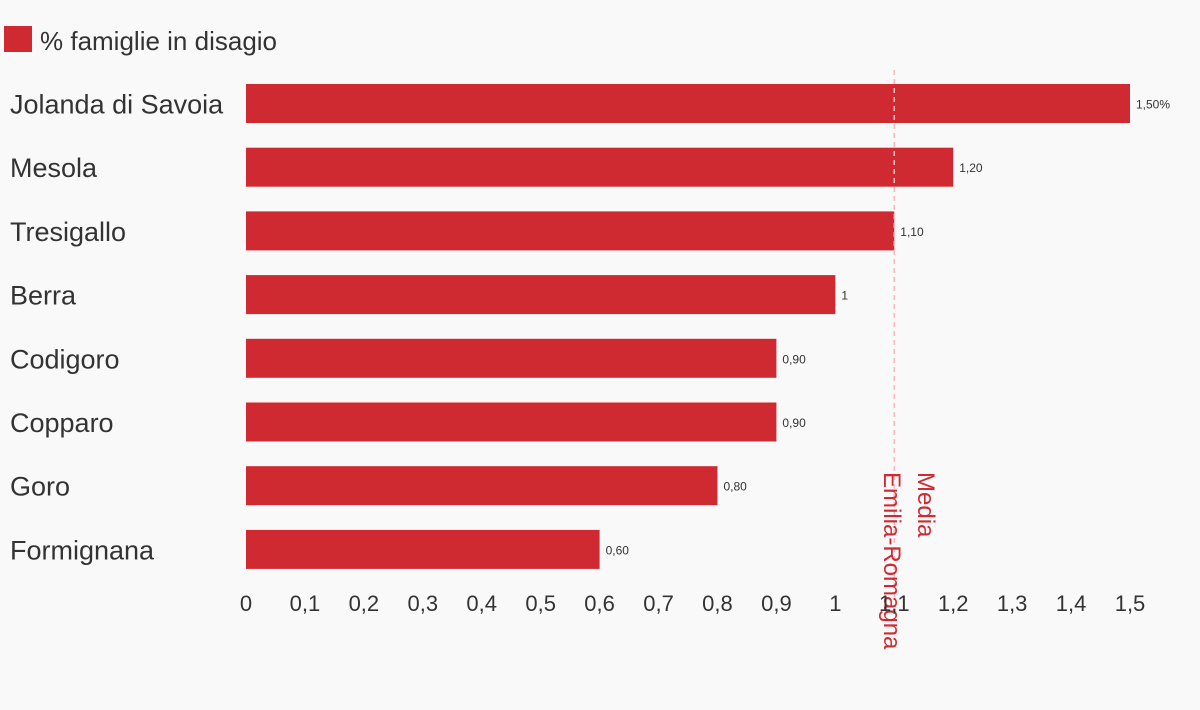 Image resolution: width=1200 pixels, height=710 pixels. Describe the element at coordinates (40, 487) in the screenshot. I see `category-label: Goro` at that location.